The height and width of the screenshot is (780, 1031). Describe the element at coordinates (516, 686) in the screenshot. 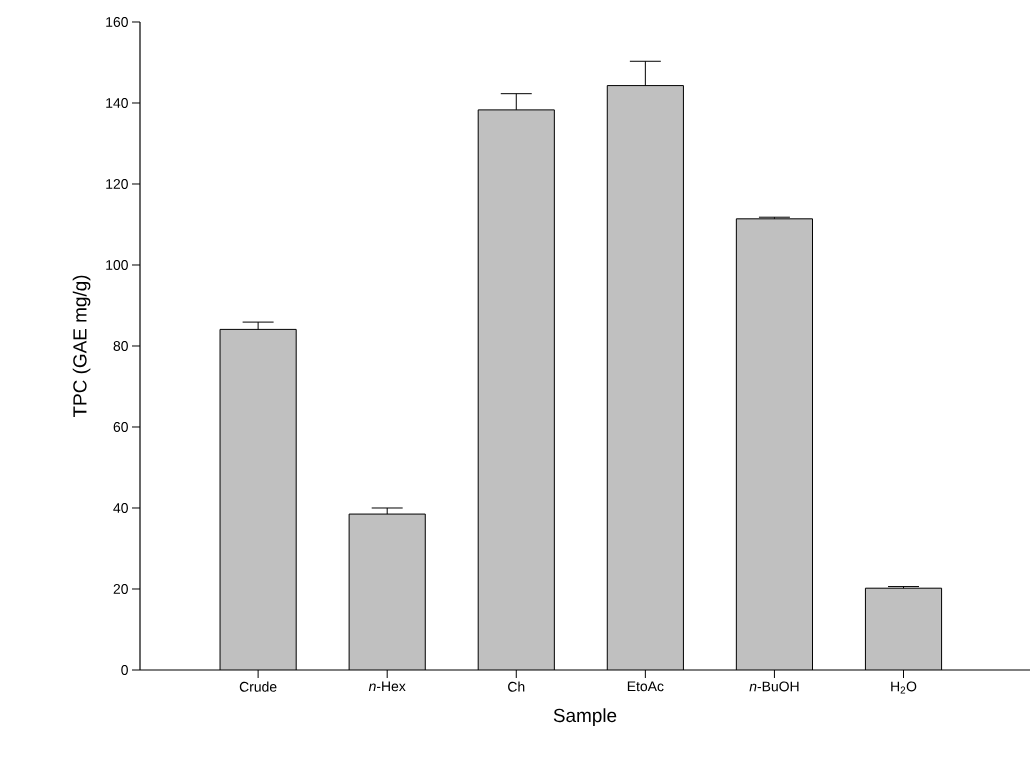

I see `x-tick-label: Ch` at that location.